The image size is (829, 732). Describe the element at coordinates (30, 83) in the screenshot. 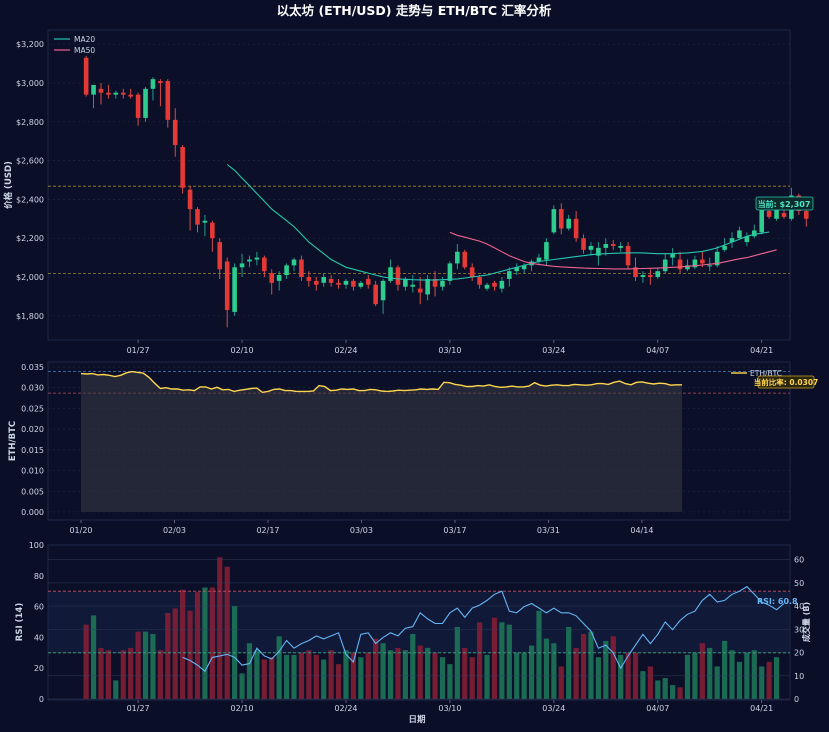

I see `price-y-tick-label: $3,000` at that location.